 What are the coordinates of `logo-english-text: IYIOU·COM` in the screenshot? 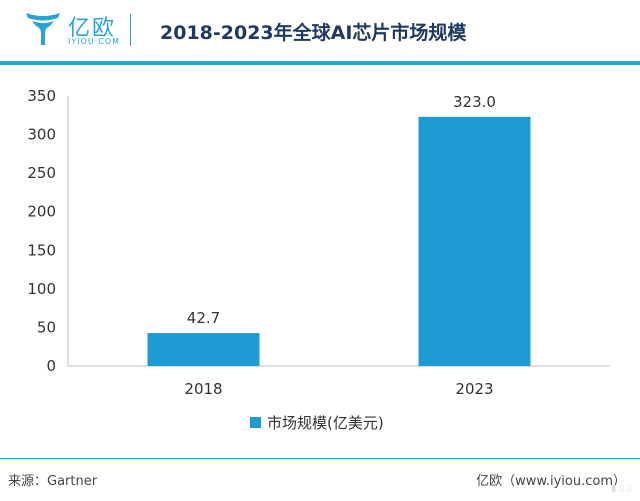 It's located at (94, 41).